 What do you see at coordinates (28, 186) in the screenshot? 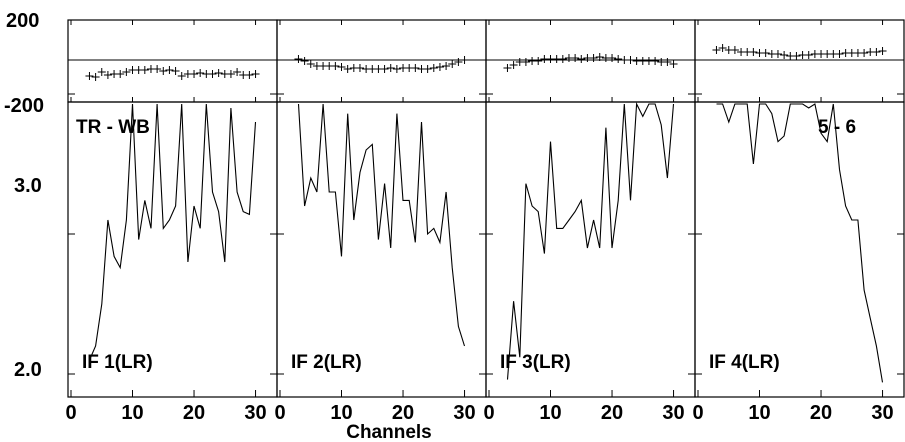
I see `bottom-y-tick-label-high: 3.0` at bounding box center [28, 186].